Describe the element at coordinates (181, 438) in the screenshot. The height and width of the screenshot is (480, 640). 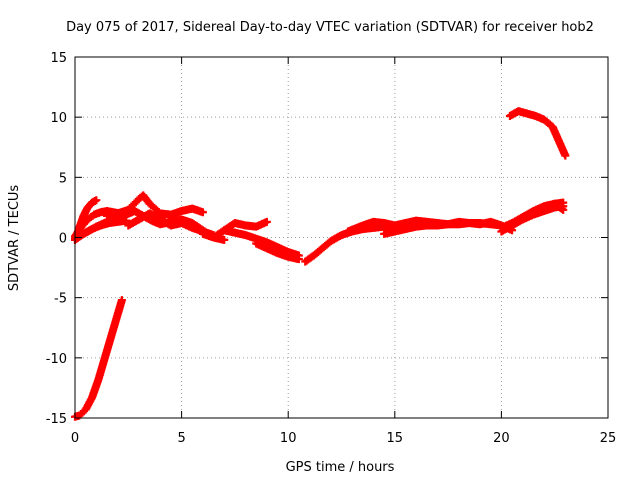
I see `x-tick-label: 5` at that location.